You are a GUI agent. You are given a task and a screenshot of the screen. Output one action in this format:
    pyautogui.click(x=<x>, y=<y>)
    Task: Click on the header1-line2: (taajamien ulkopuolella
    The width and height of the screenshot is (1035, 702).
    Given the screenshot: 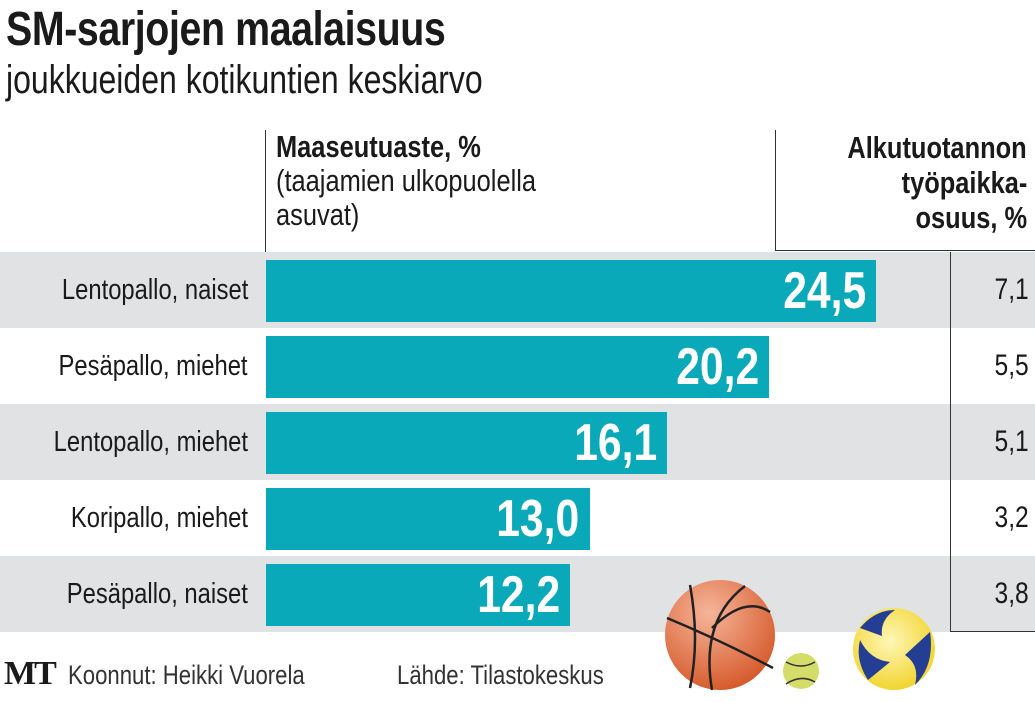 What is the action you would take?
    pyautogui.click(x=406, y=180)
    